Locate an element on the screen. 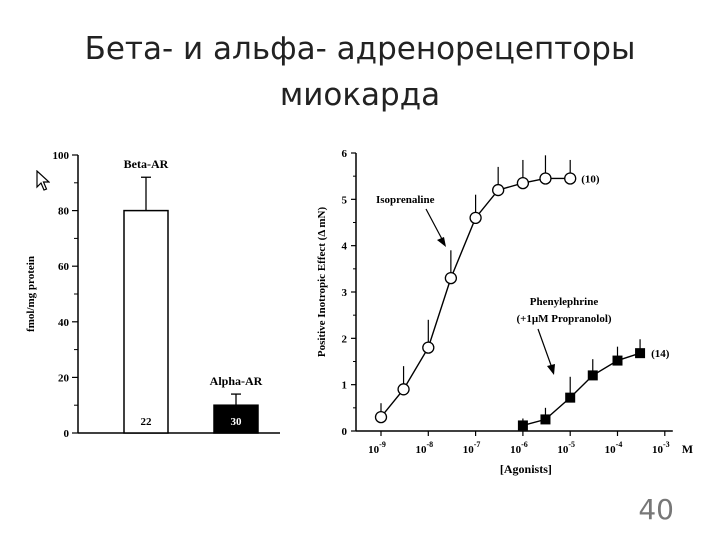  isoprenaline-label: Isoprenaline is located at coordinates (405, 200).